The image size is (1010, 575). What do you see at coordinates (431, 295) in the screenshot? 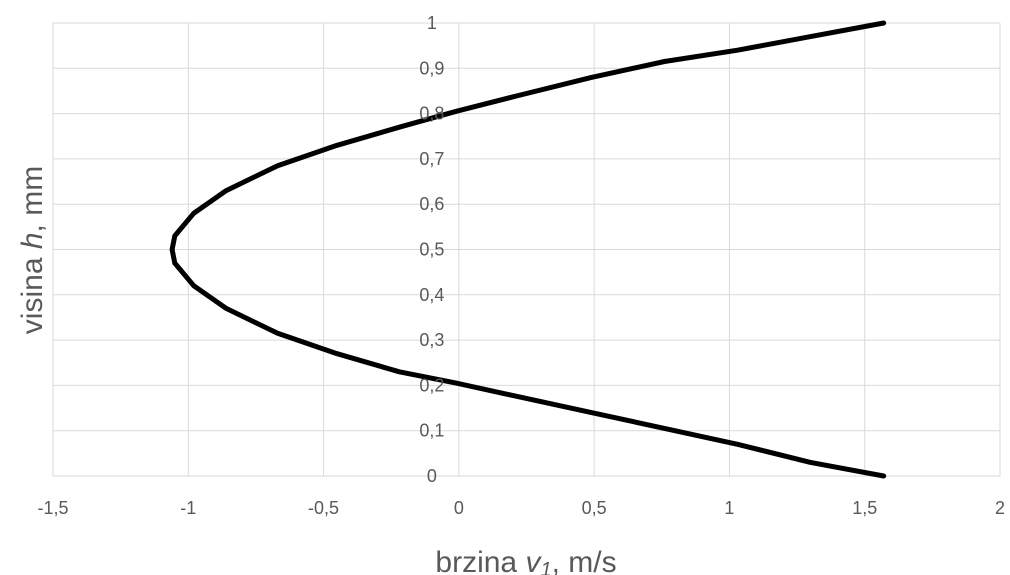
I see `y-tick-label: 0,4` at bounding box center [431, 295].